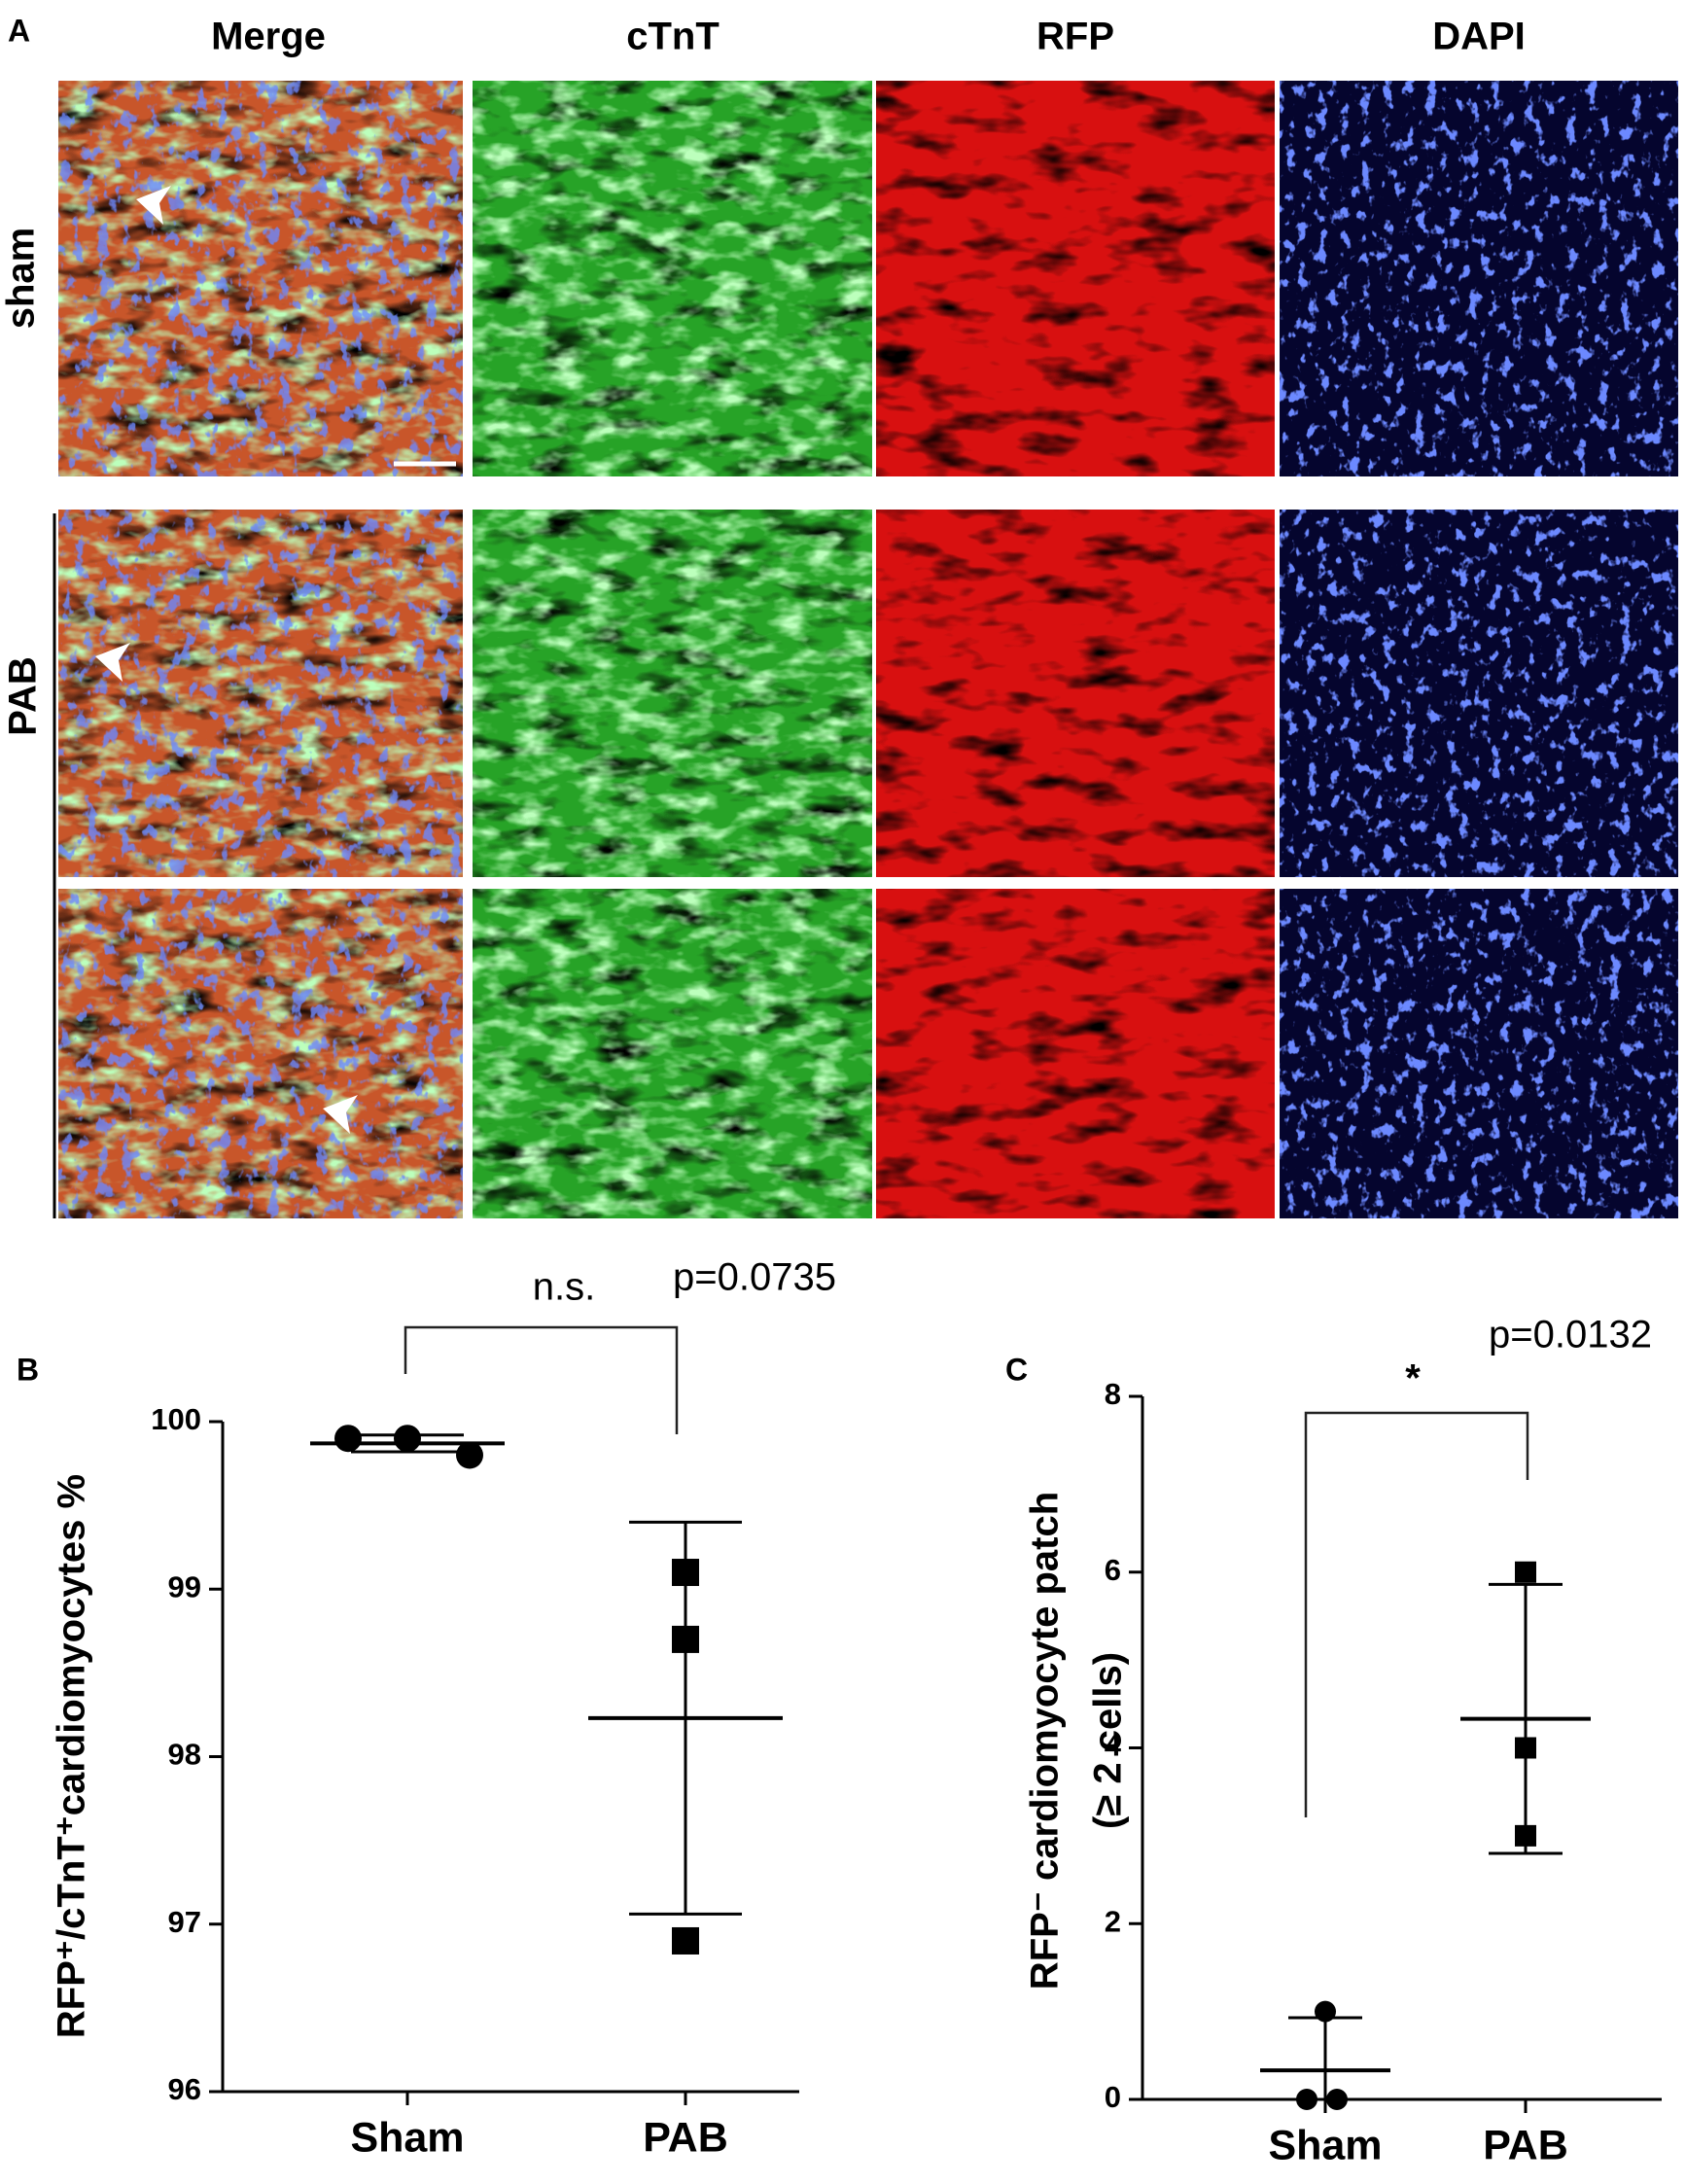 This screenshot has height=2184, width=1686. Describe the element at coordinates (1113, 1746) in the screenshot. I see `y-tick-label: 4` at that location.